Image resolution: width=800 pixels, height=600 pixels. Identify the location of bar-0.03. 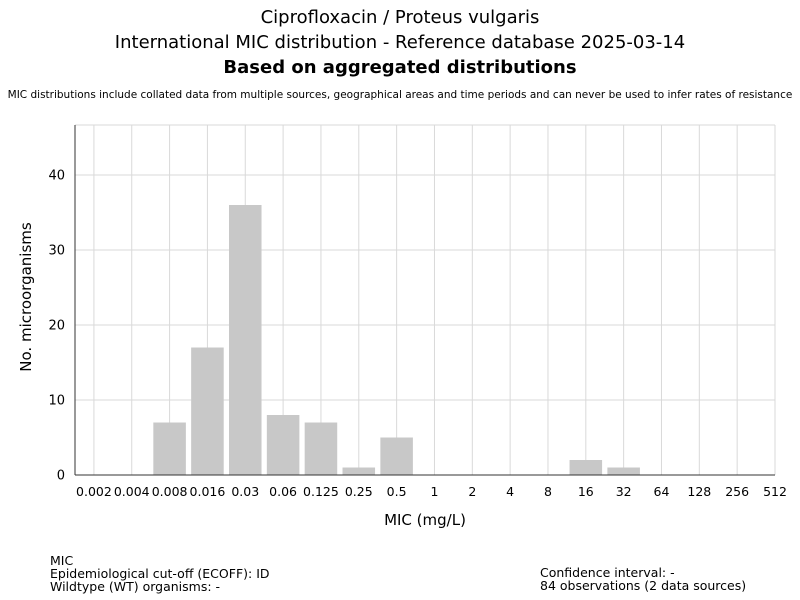
(245, 340).